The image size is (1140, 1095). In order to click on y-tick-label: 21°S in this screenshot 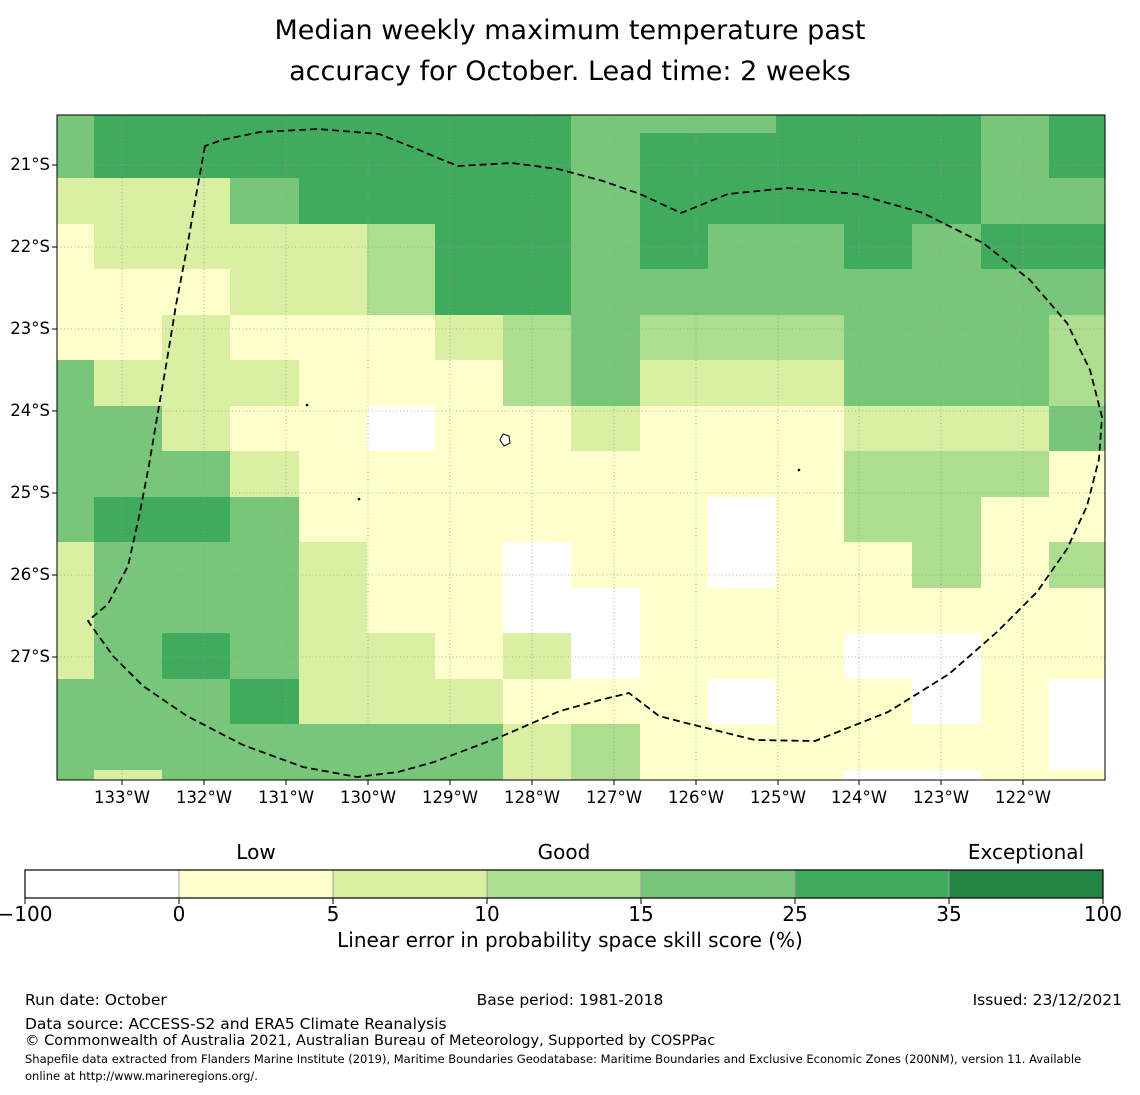, I will do `click(30, 164)`.